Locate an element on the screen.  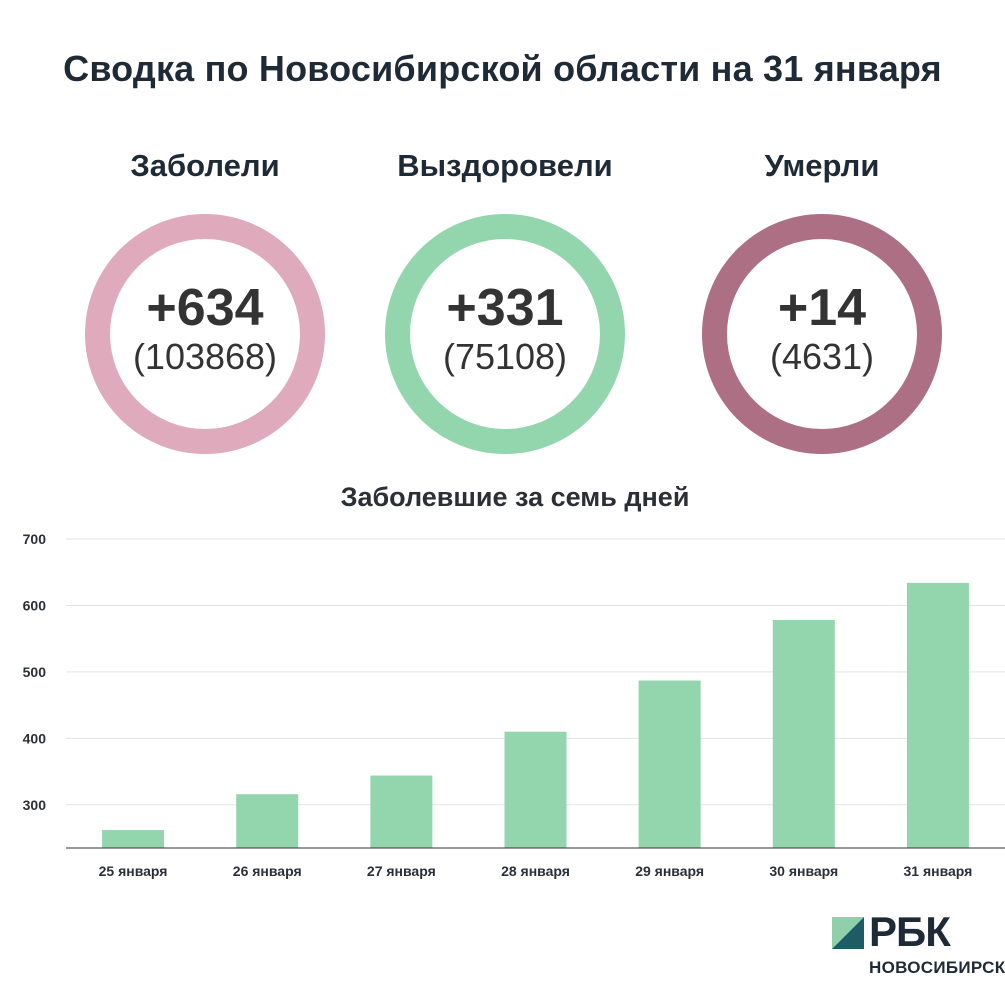
stat-infected: Заболели +634 (103868) is located at coordinates (205, 297).